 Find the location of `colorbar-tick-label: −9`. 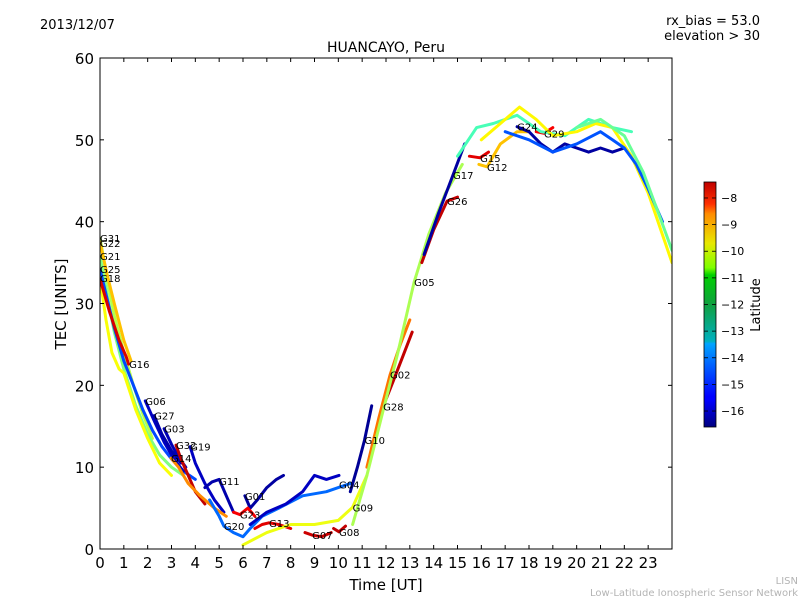

colorbar-tick-label: −9 is located at coordinates (729, 225).